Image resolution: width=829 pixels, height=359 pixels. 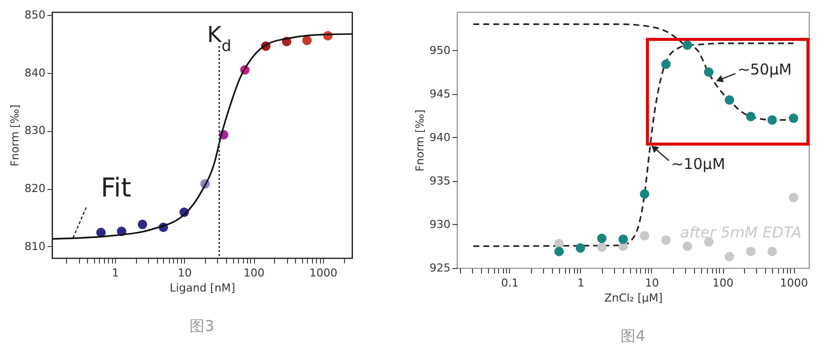 What do you see at coordinates (35, 73) in the screenshot?
I see `y-tick-label: 840` at bounding box center [35, 73].